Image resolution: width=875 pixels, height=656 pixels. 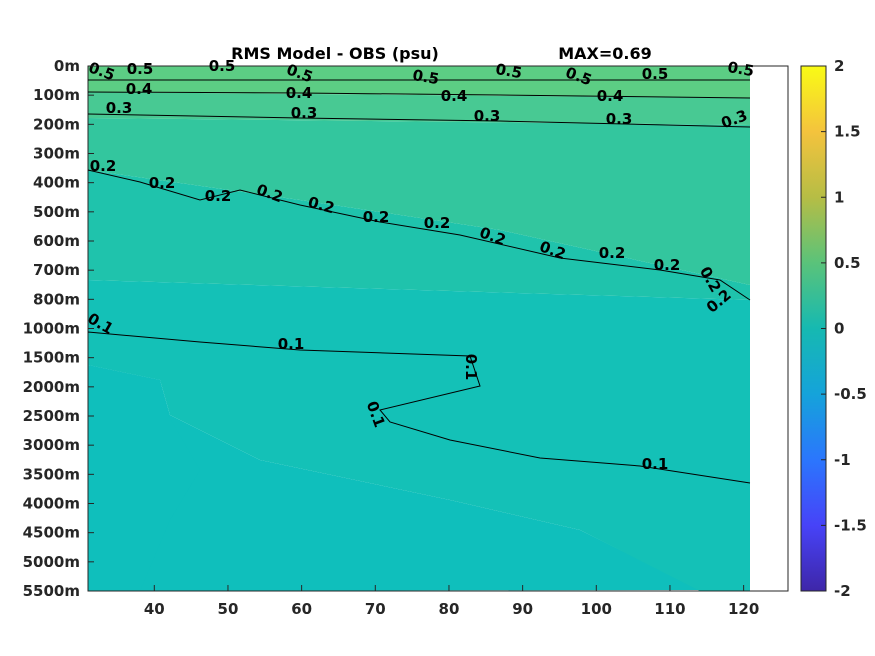 What do you see at coordinates (56, 299) in the screenshot?
I see `y-tick-label: 800m` at bounding box center [56, 299].